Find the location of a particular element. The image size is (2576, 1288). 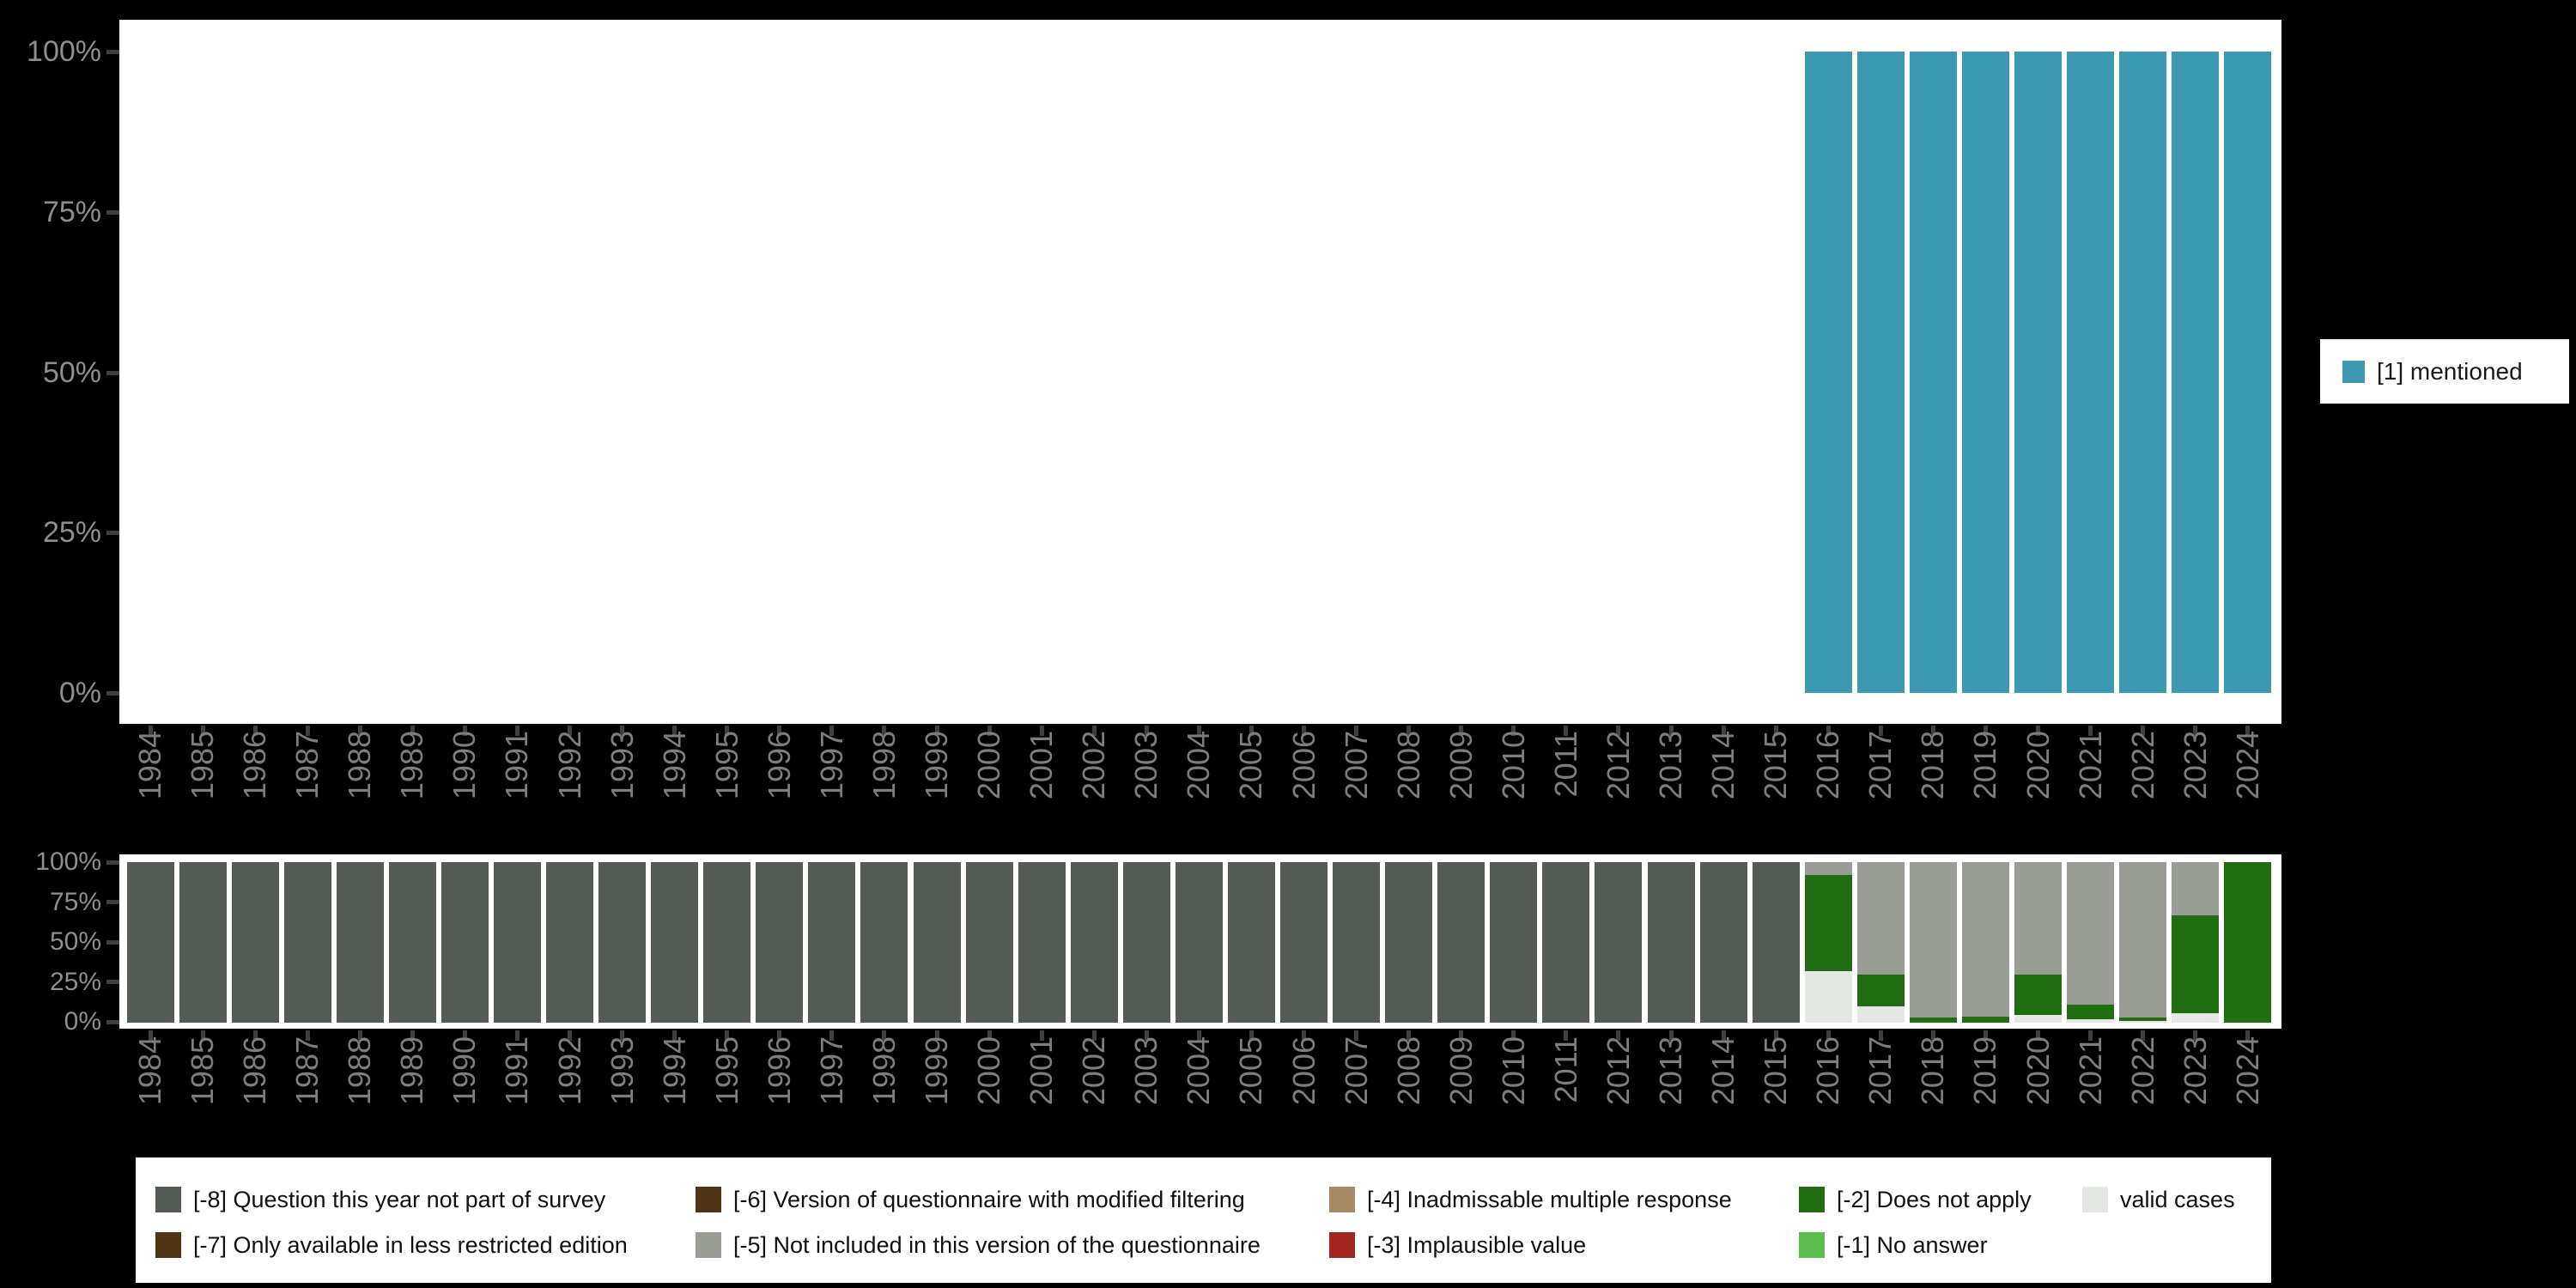

bar-missing-1998 is located at coordinates (884, 943).